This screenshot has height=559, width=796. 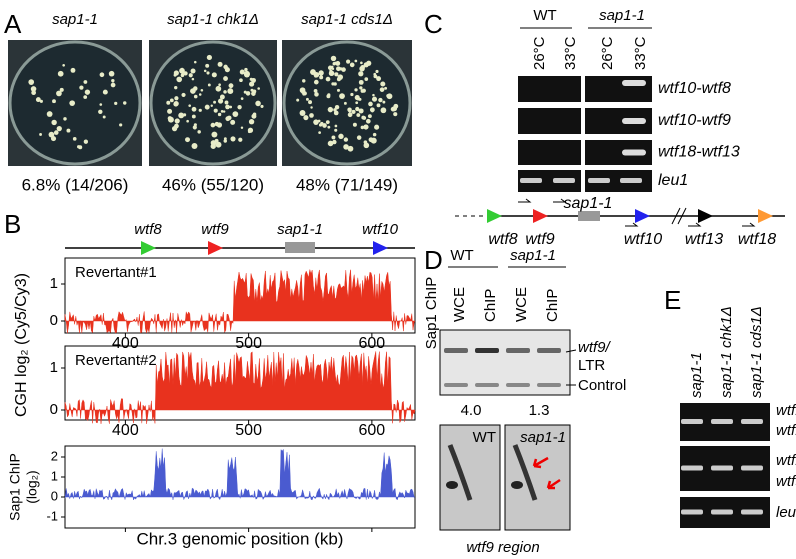 What do you see at coordinates (240, 538) in the screenshot?
I see `x-axis-label: Chr.3 genomic position (kb)` at bounding box center [240, 538].